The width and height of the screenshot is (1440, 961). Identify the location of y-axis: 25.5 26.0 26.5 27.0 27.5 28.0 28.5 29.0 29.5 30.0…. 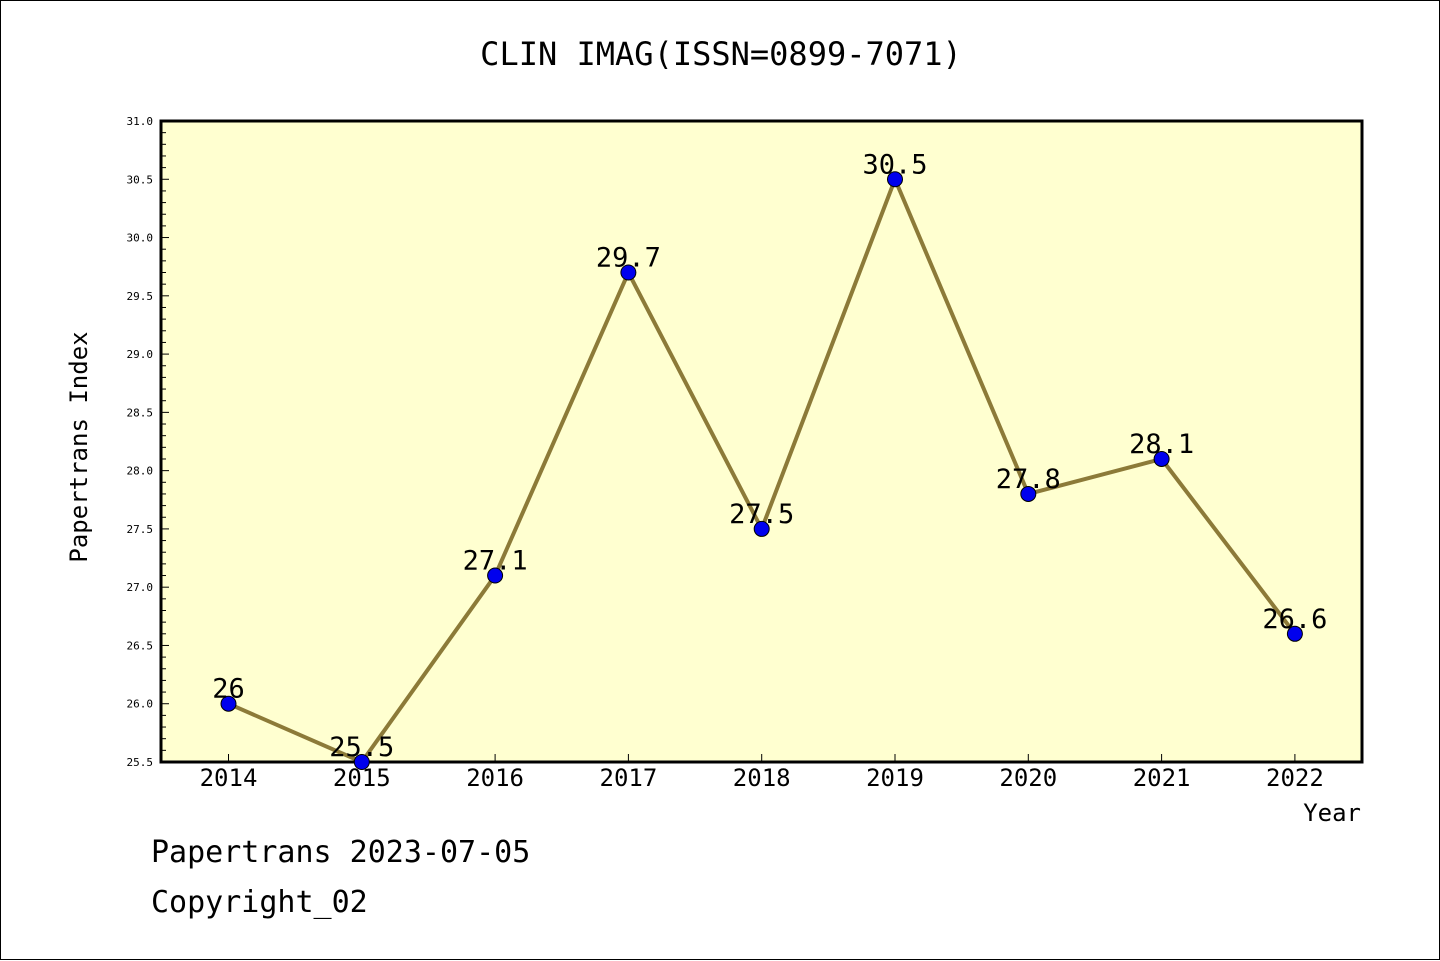
(148, 442).